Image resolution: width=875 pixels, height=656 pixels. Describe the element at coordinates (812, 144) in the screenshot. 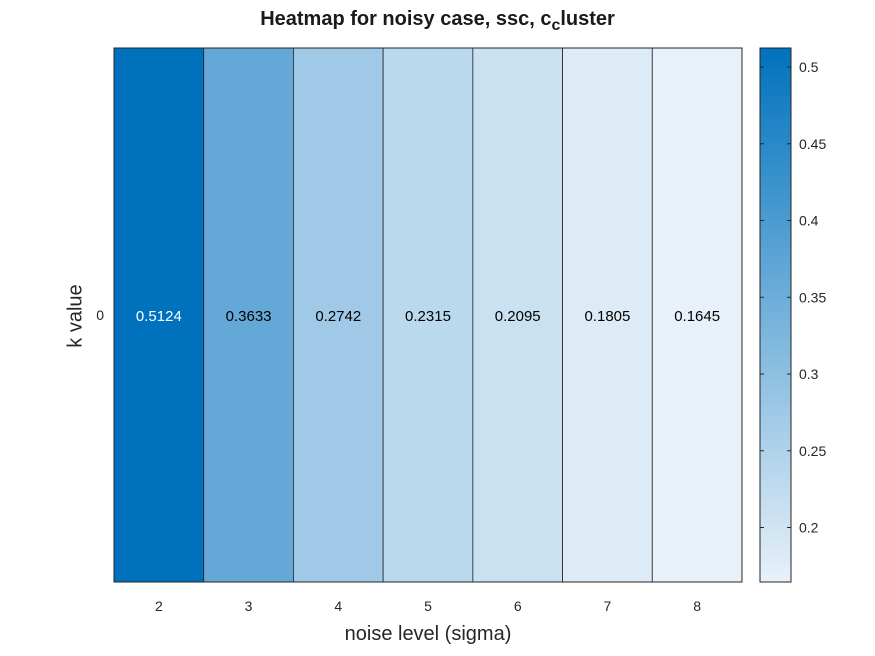

I see `colorbar-tick-label: 0.45` at that location.